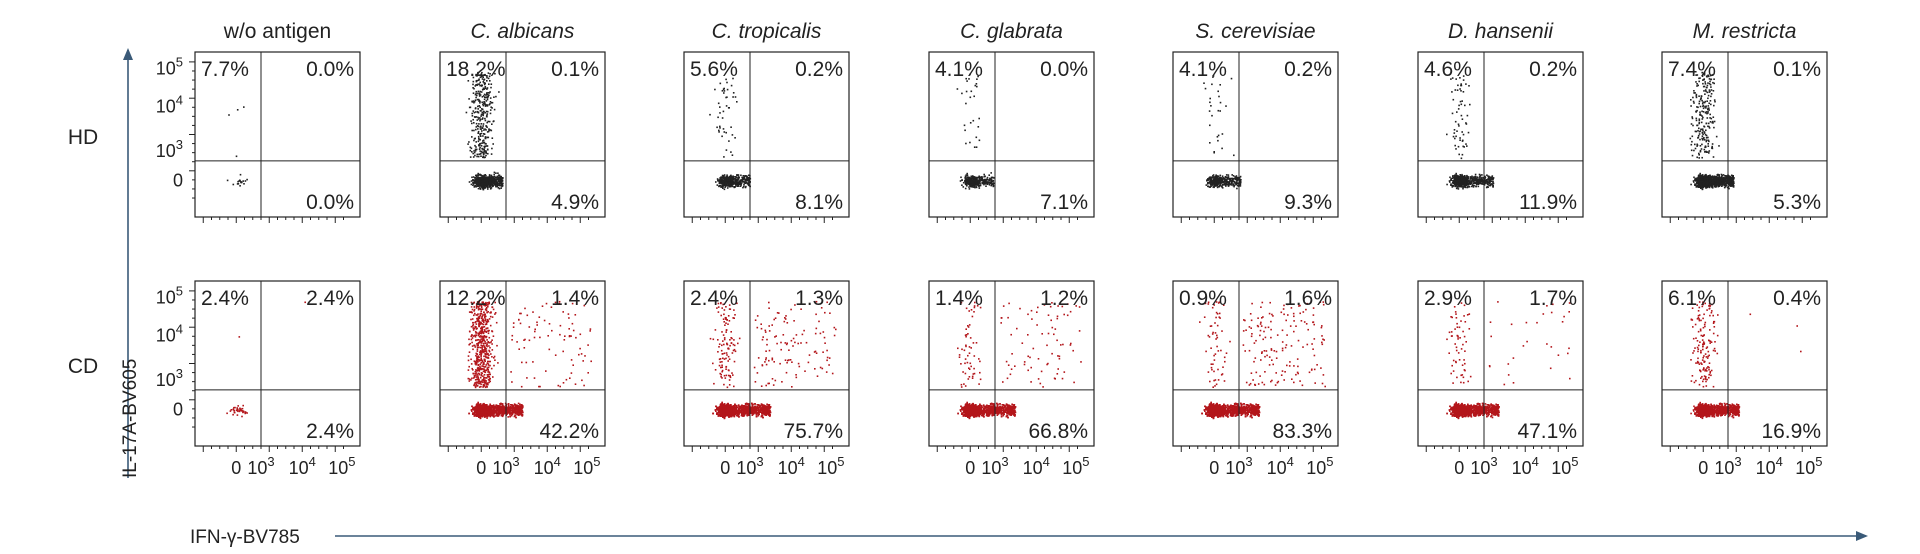 This screenshot has width=1920, height=554. What do you see at coordinates (766, 134) in the screenshot?
I see `panel-hd-2: 5.6% 0.2%8.1%` at bounding box center [766, 134].